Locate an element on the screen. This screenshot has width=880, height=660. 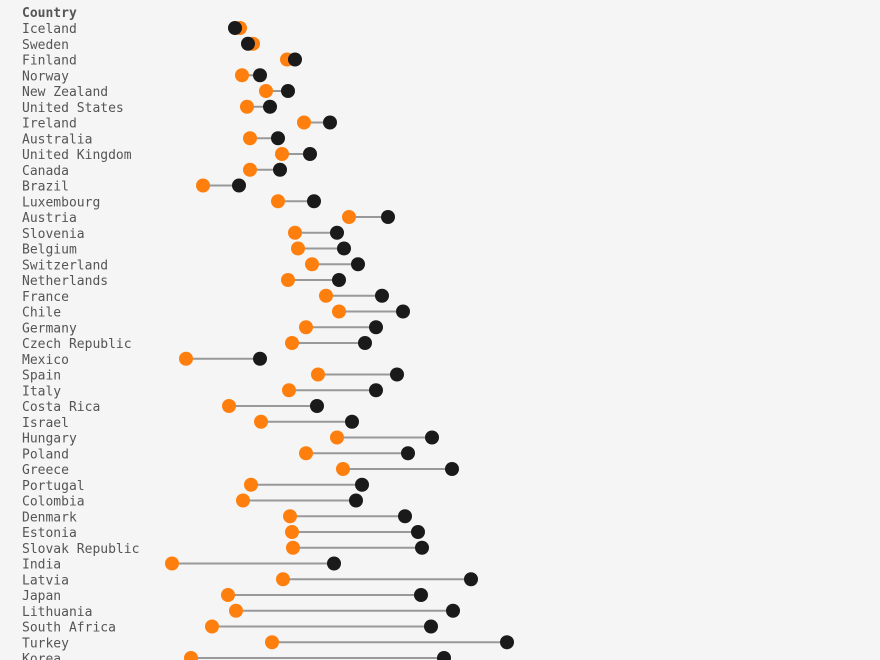
country-label: Mexico is located at coordinates (45, 360).